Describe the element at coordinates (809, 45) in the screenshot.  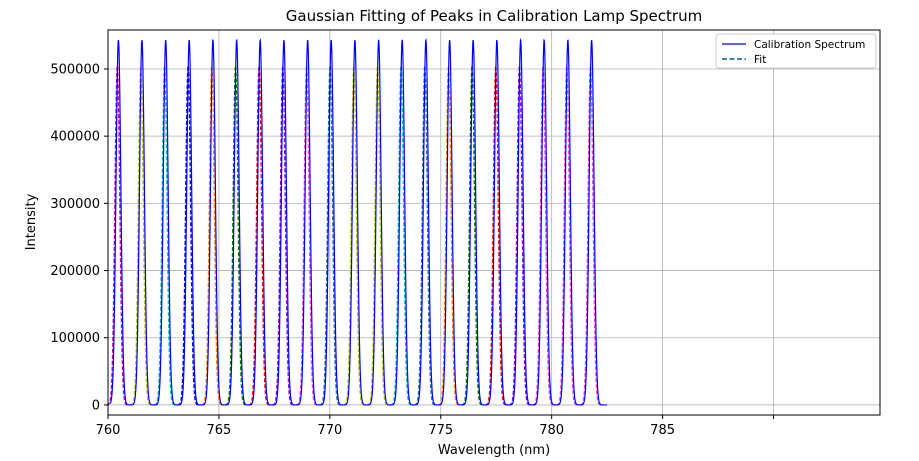
I see `legend-label-spectrum: Calibration Spectrum` at that location.